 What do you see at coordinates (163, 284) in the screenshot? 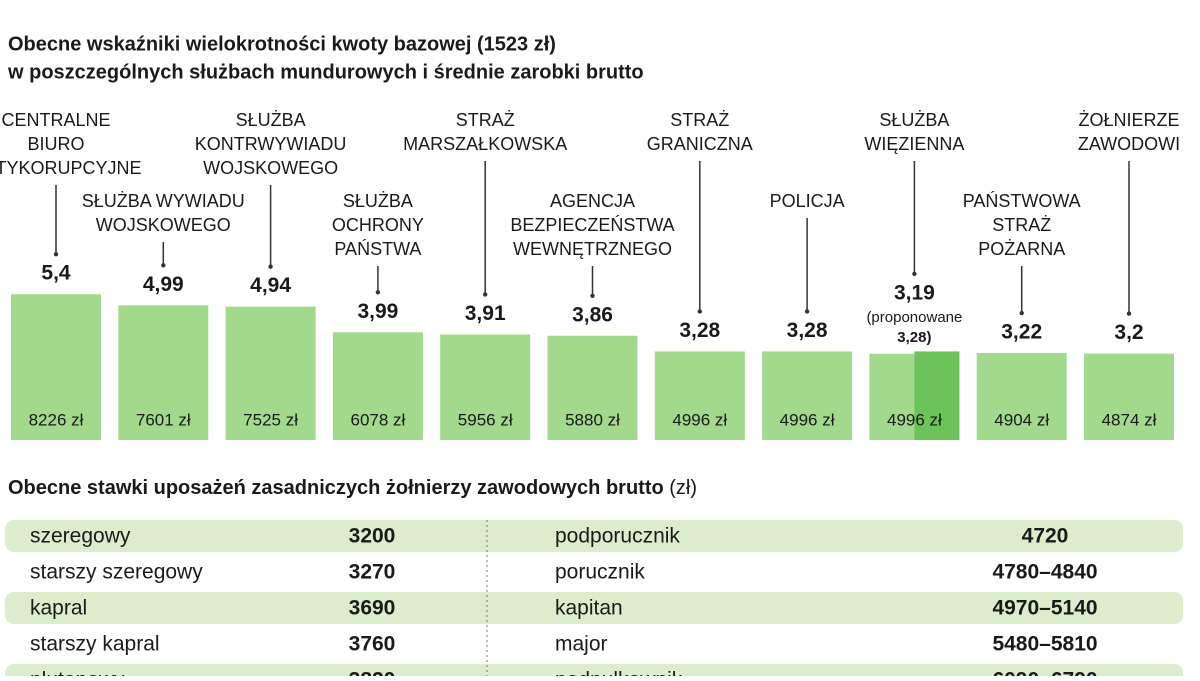
I see `value-label: 4,99` at bounding box center [163, 284].